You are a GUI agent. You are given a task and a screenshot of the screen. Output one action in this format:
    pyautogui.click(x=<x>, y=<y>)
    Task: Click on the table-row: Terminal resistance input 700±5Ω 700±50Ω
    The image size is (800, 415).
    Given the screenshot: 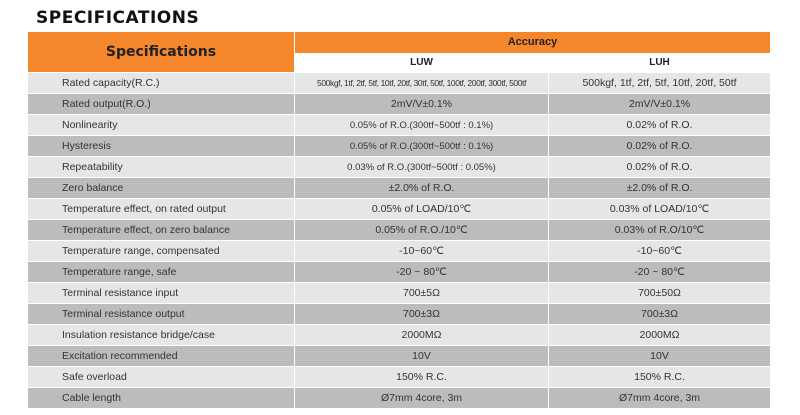 What is the action you would take?
    pyautogui.click(x=399, y=293)
    